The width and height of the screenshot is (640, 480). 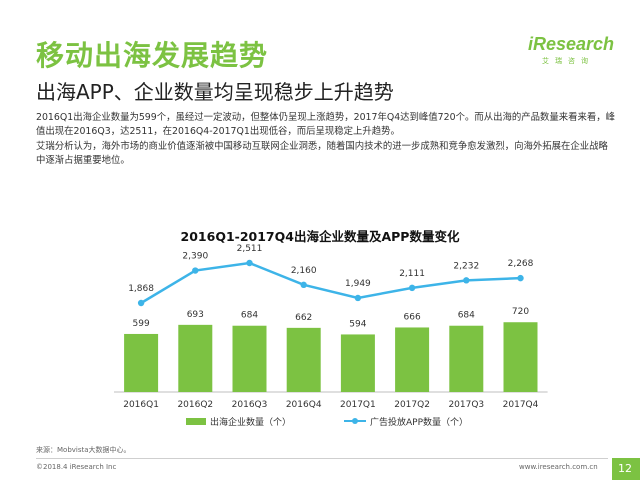 What do you see at coordinates (320, 236) in the screenshot?
I see `chart-title: 2016Q1-2017Q4出海企业数量及APP数量变化` at bounding box center [320, 236].